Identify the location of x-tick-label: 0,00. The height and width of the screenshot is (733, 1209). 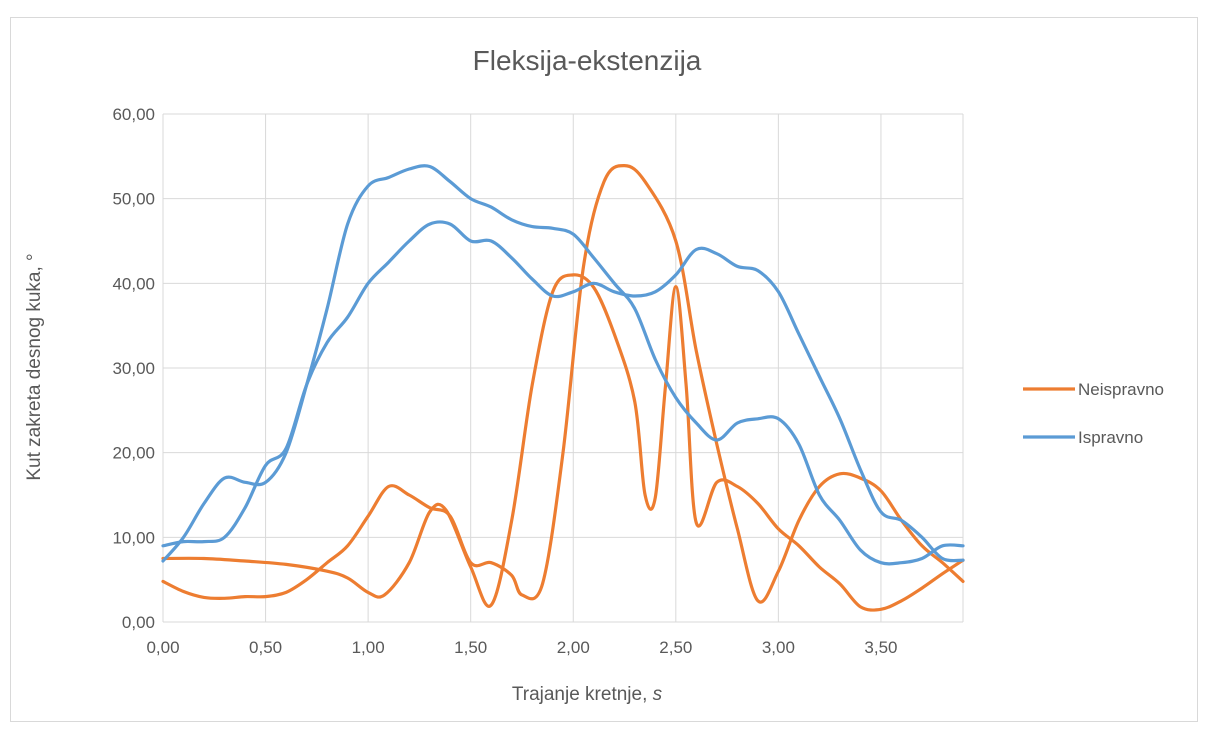
(162, 647).